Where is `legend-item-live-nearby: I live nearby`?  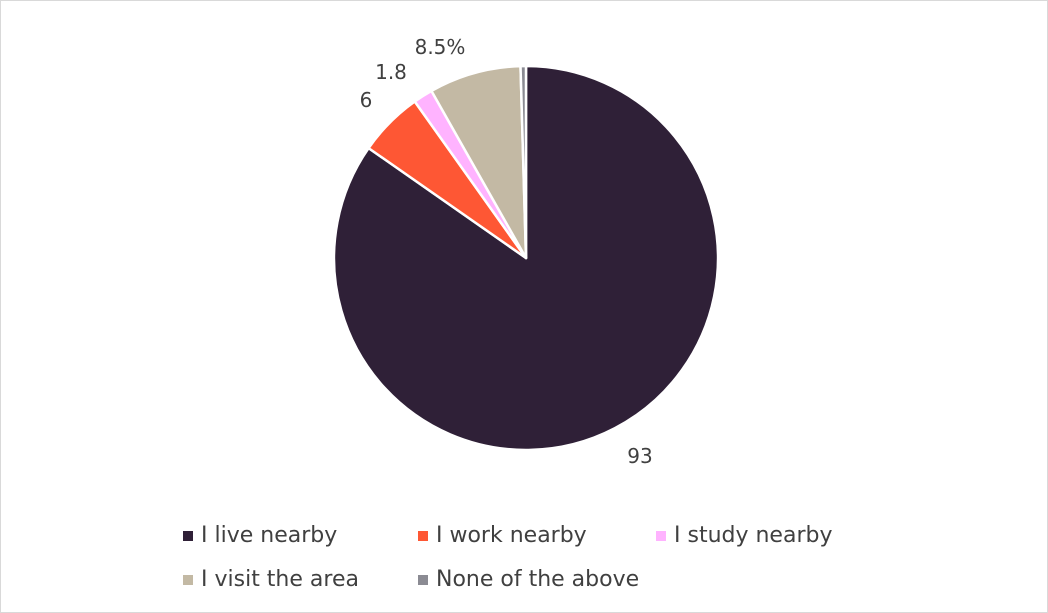 legend-item-live-nearby: I live nearby is located at coordinates (260, 535).